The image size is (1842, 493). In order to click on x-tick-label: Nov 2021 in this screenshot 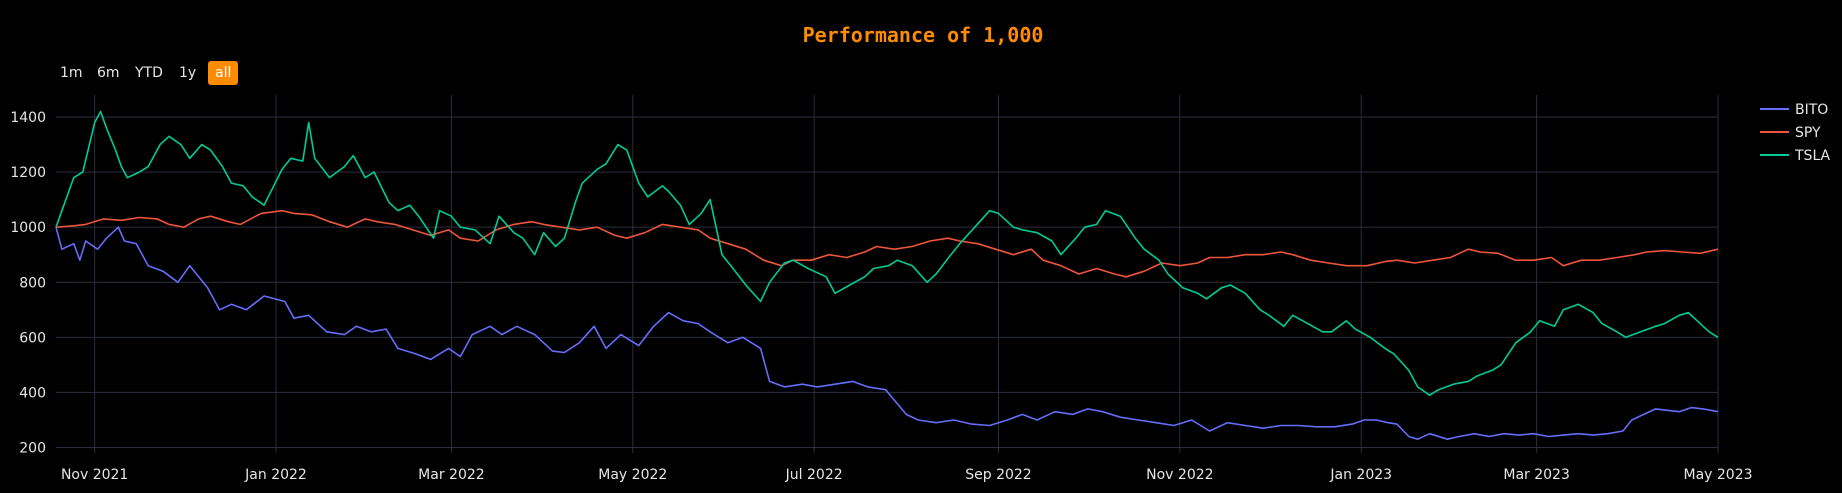, I will do `click(94, 475)`.